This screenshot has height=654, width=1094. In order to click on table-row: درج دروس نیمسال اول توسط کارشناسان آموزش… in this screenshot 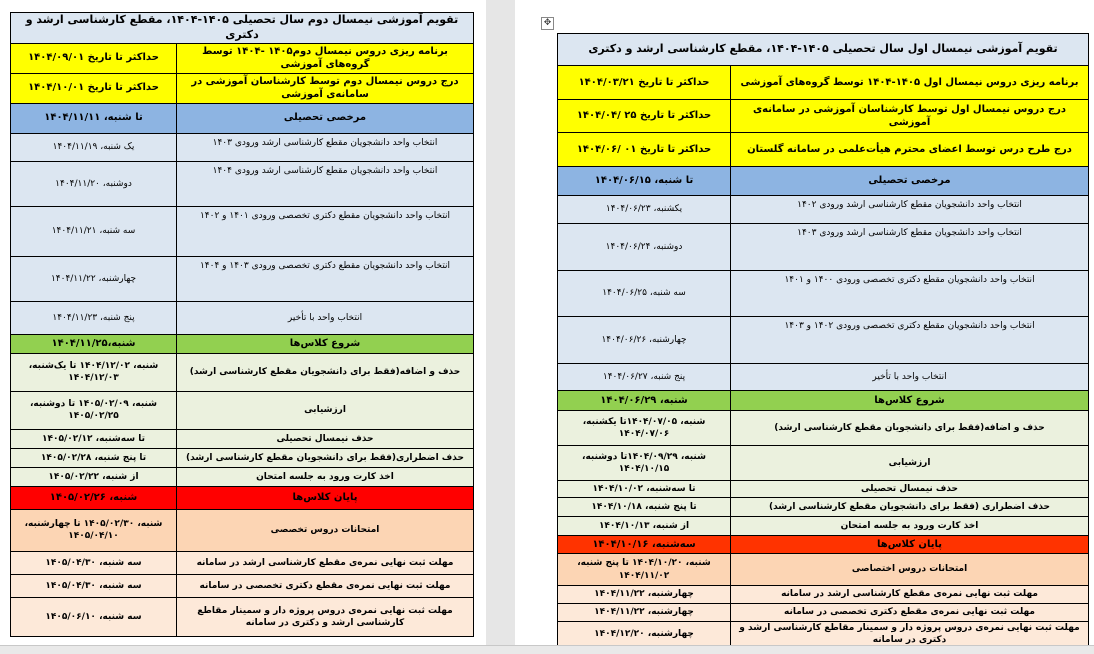, I will do `click(823, 116)`.